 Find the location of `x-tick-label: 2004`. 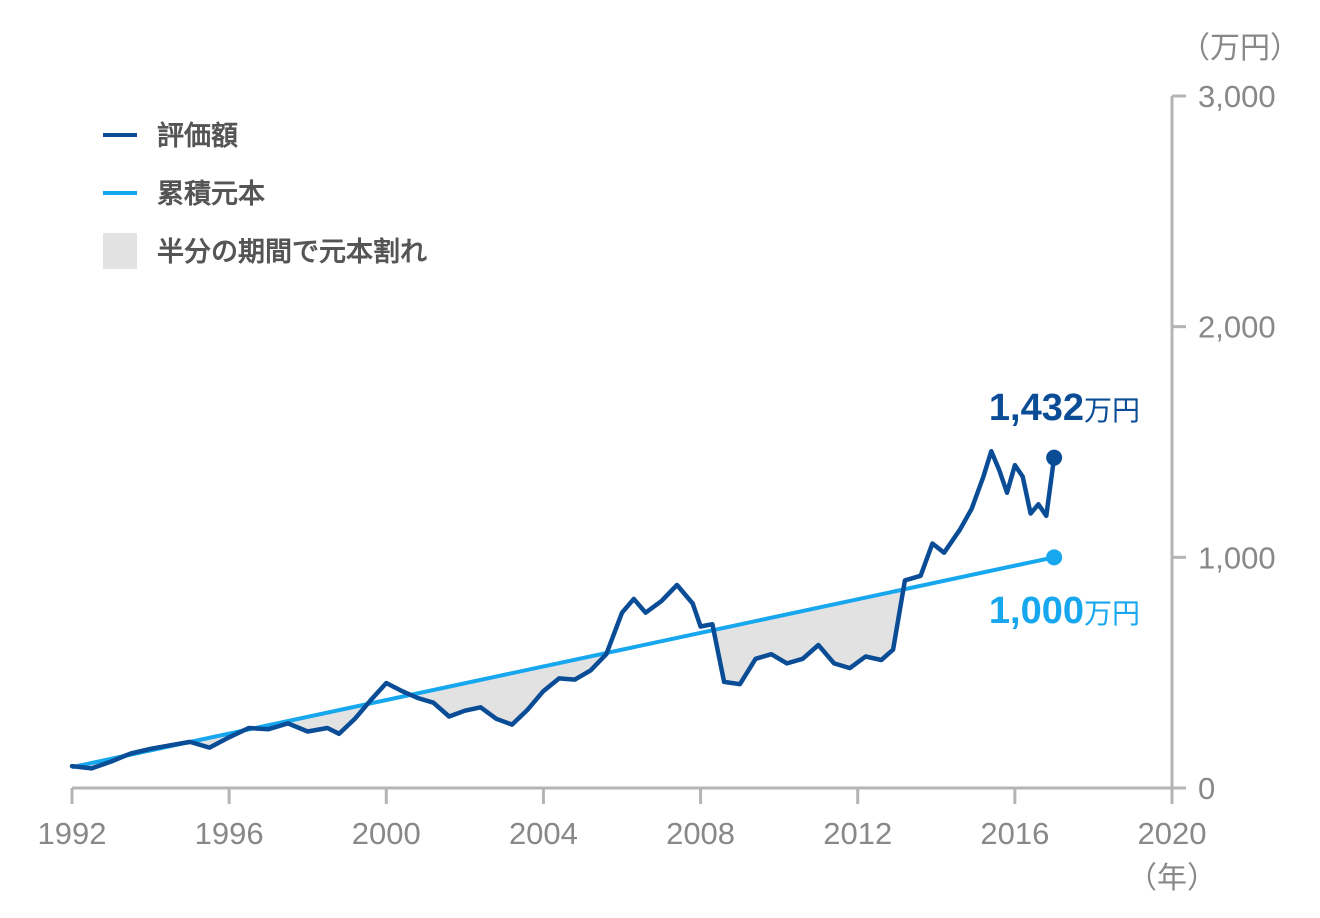

x-tick-label: 2004 is located at coordinates (543, 833).